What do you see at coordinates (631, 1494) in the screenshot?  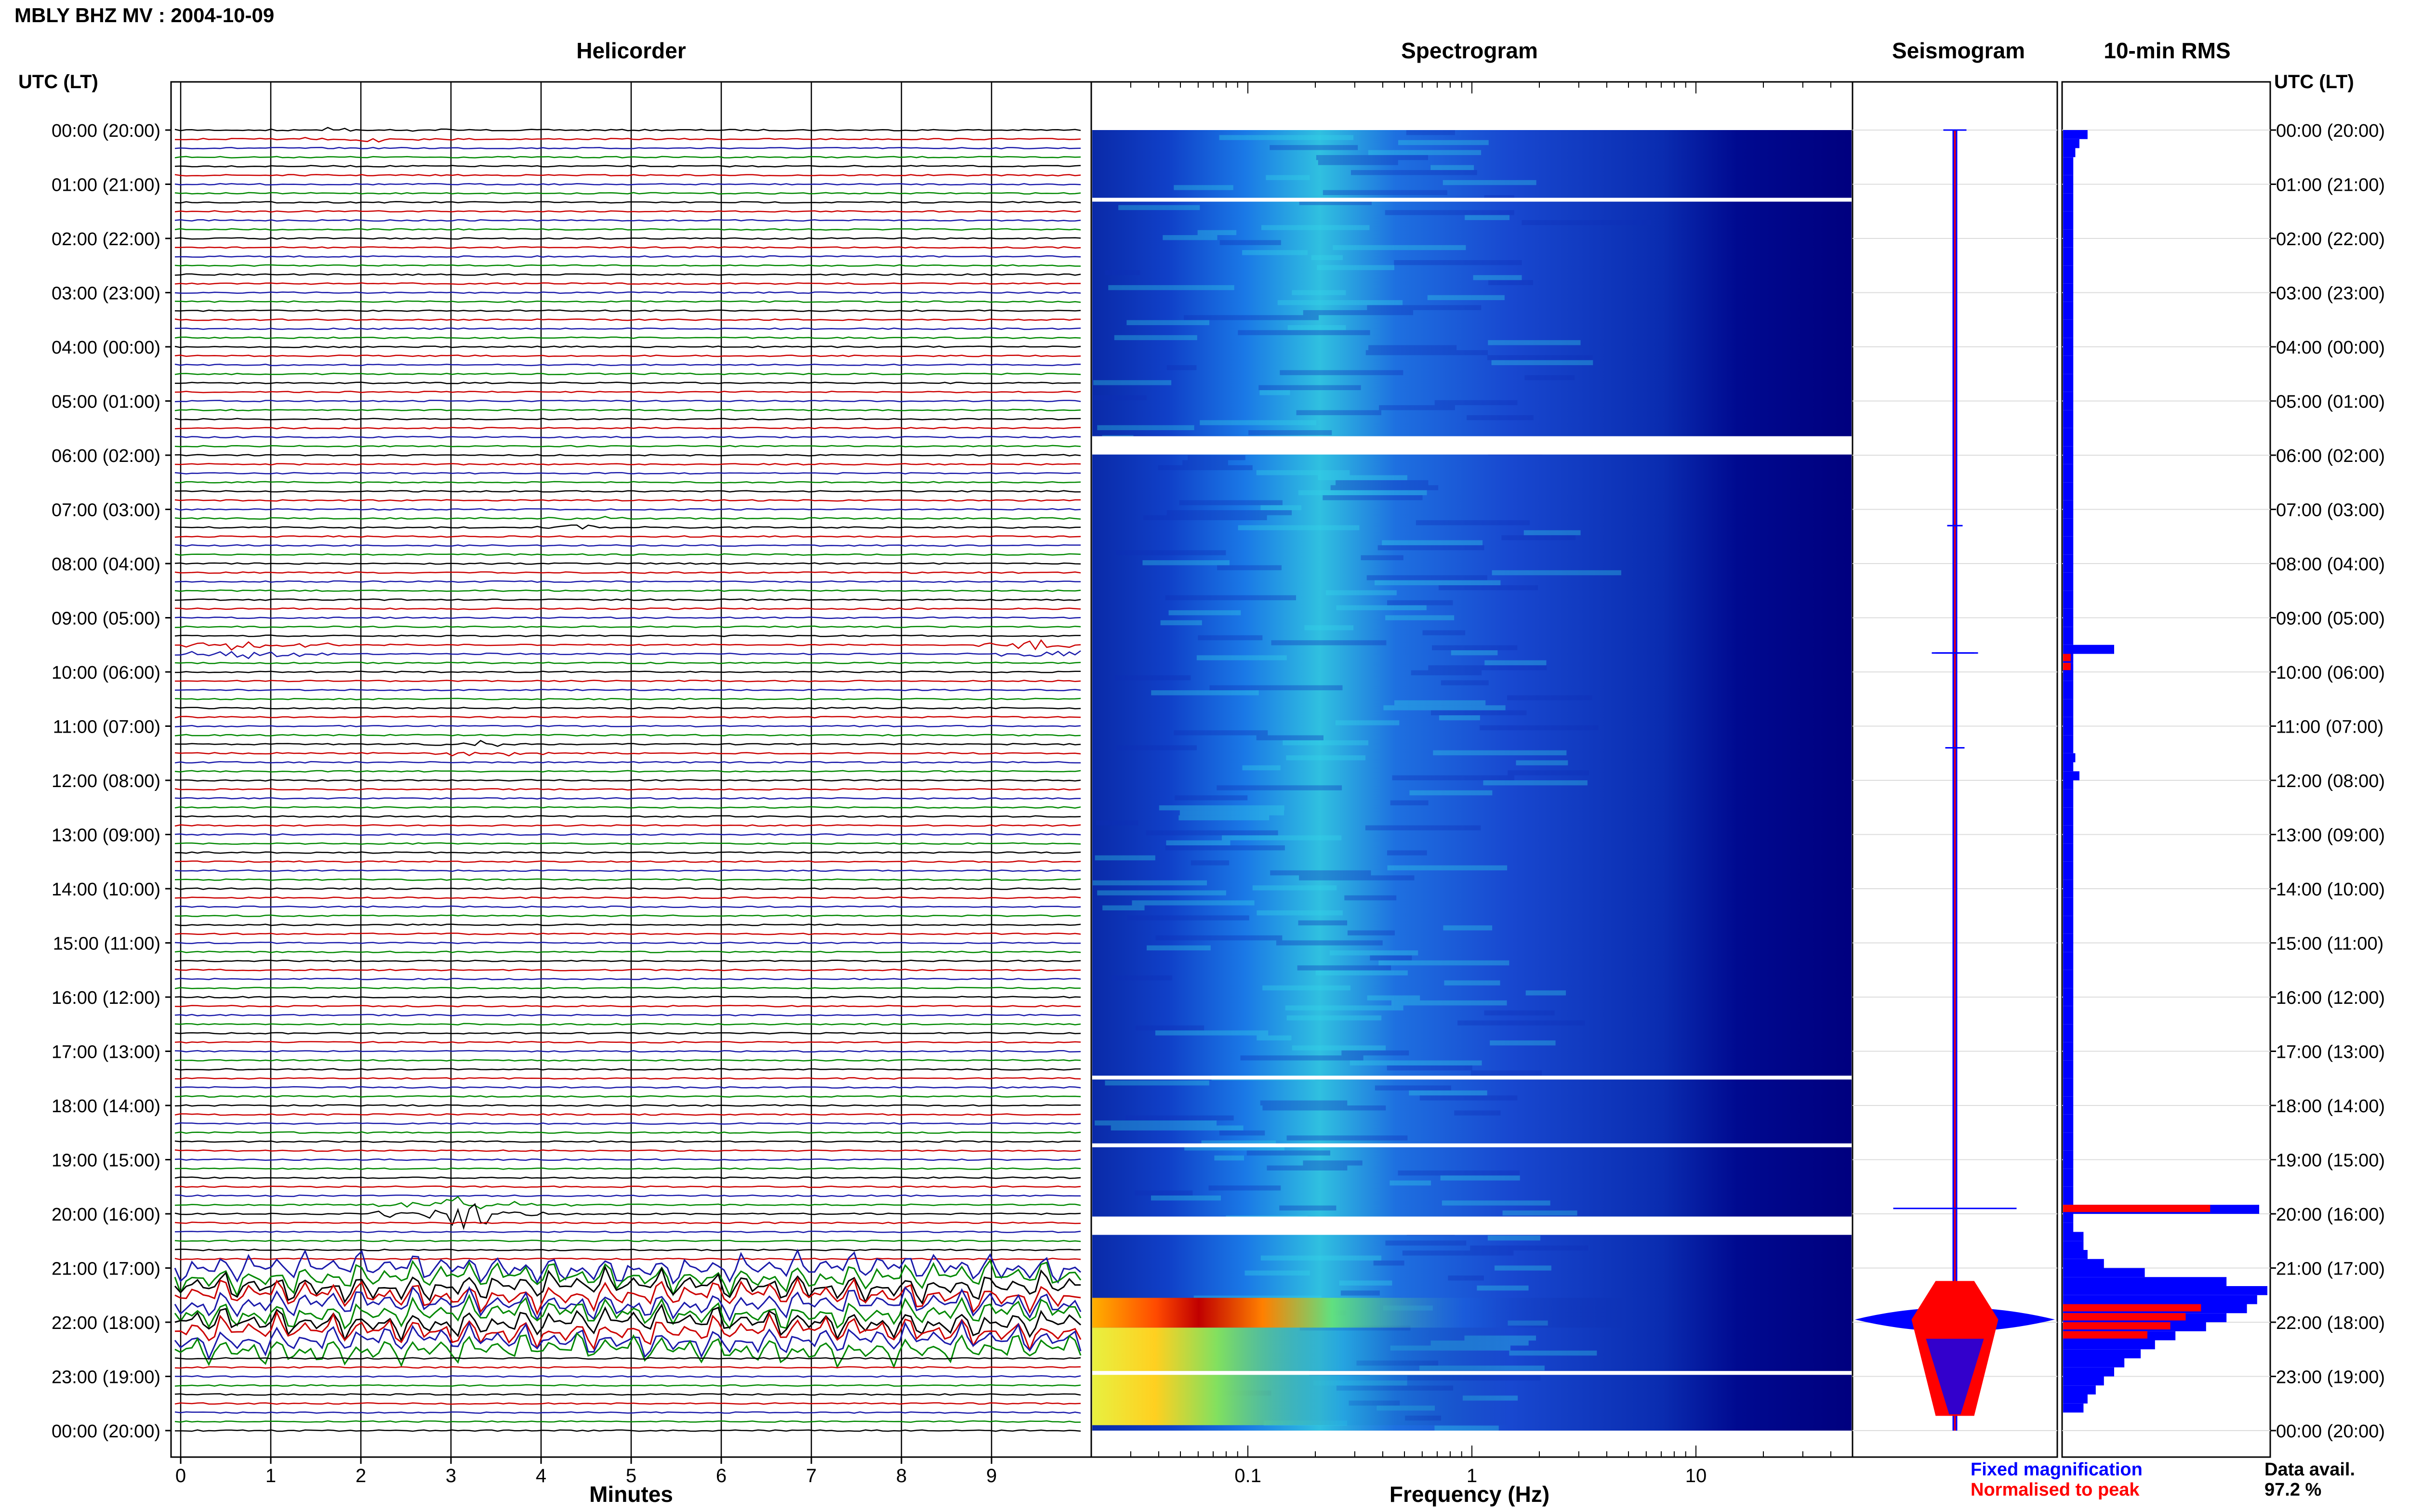 I see `helicorder-xlabel: Minutes` at bounding box center [631, 1494].